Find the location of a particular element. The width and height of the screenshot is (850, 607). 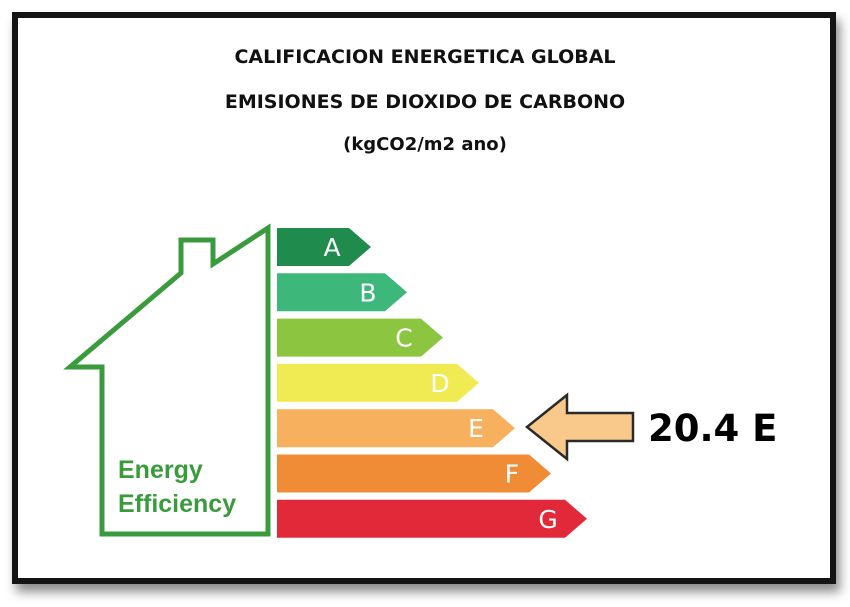

band-e is located at coordinates (396, 428).